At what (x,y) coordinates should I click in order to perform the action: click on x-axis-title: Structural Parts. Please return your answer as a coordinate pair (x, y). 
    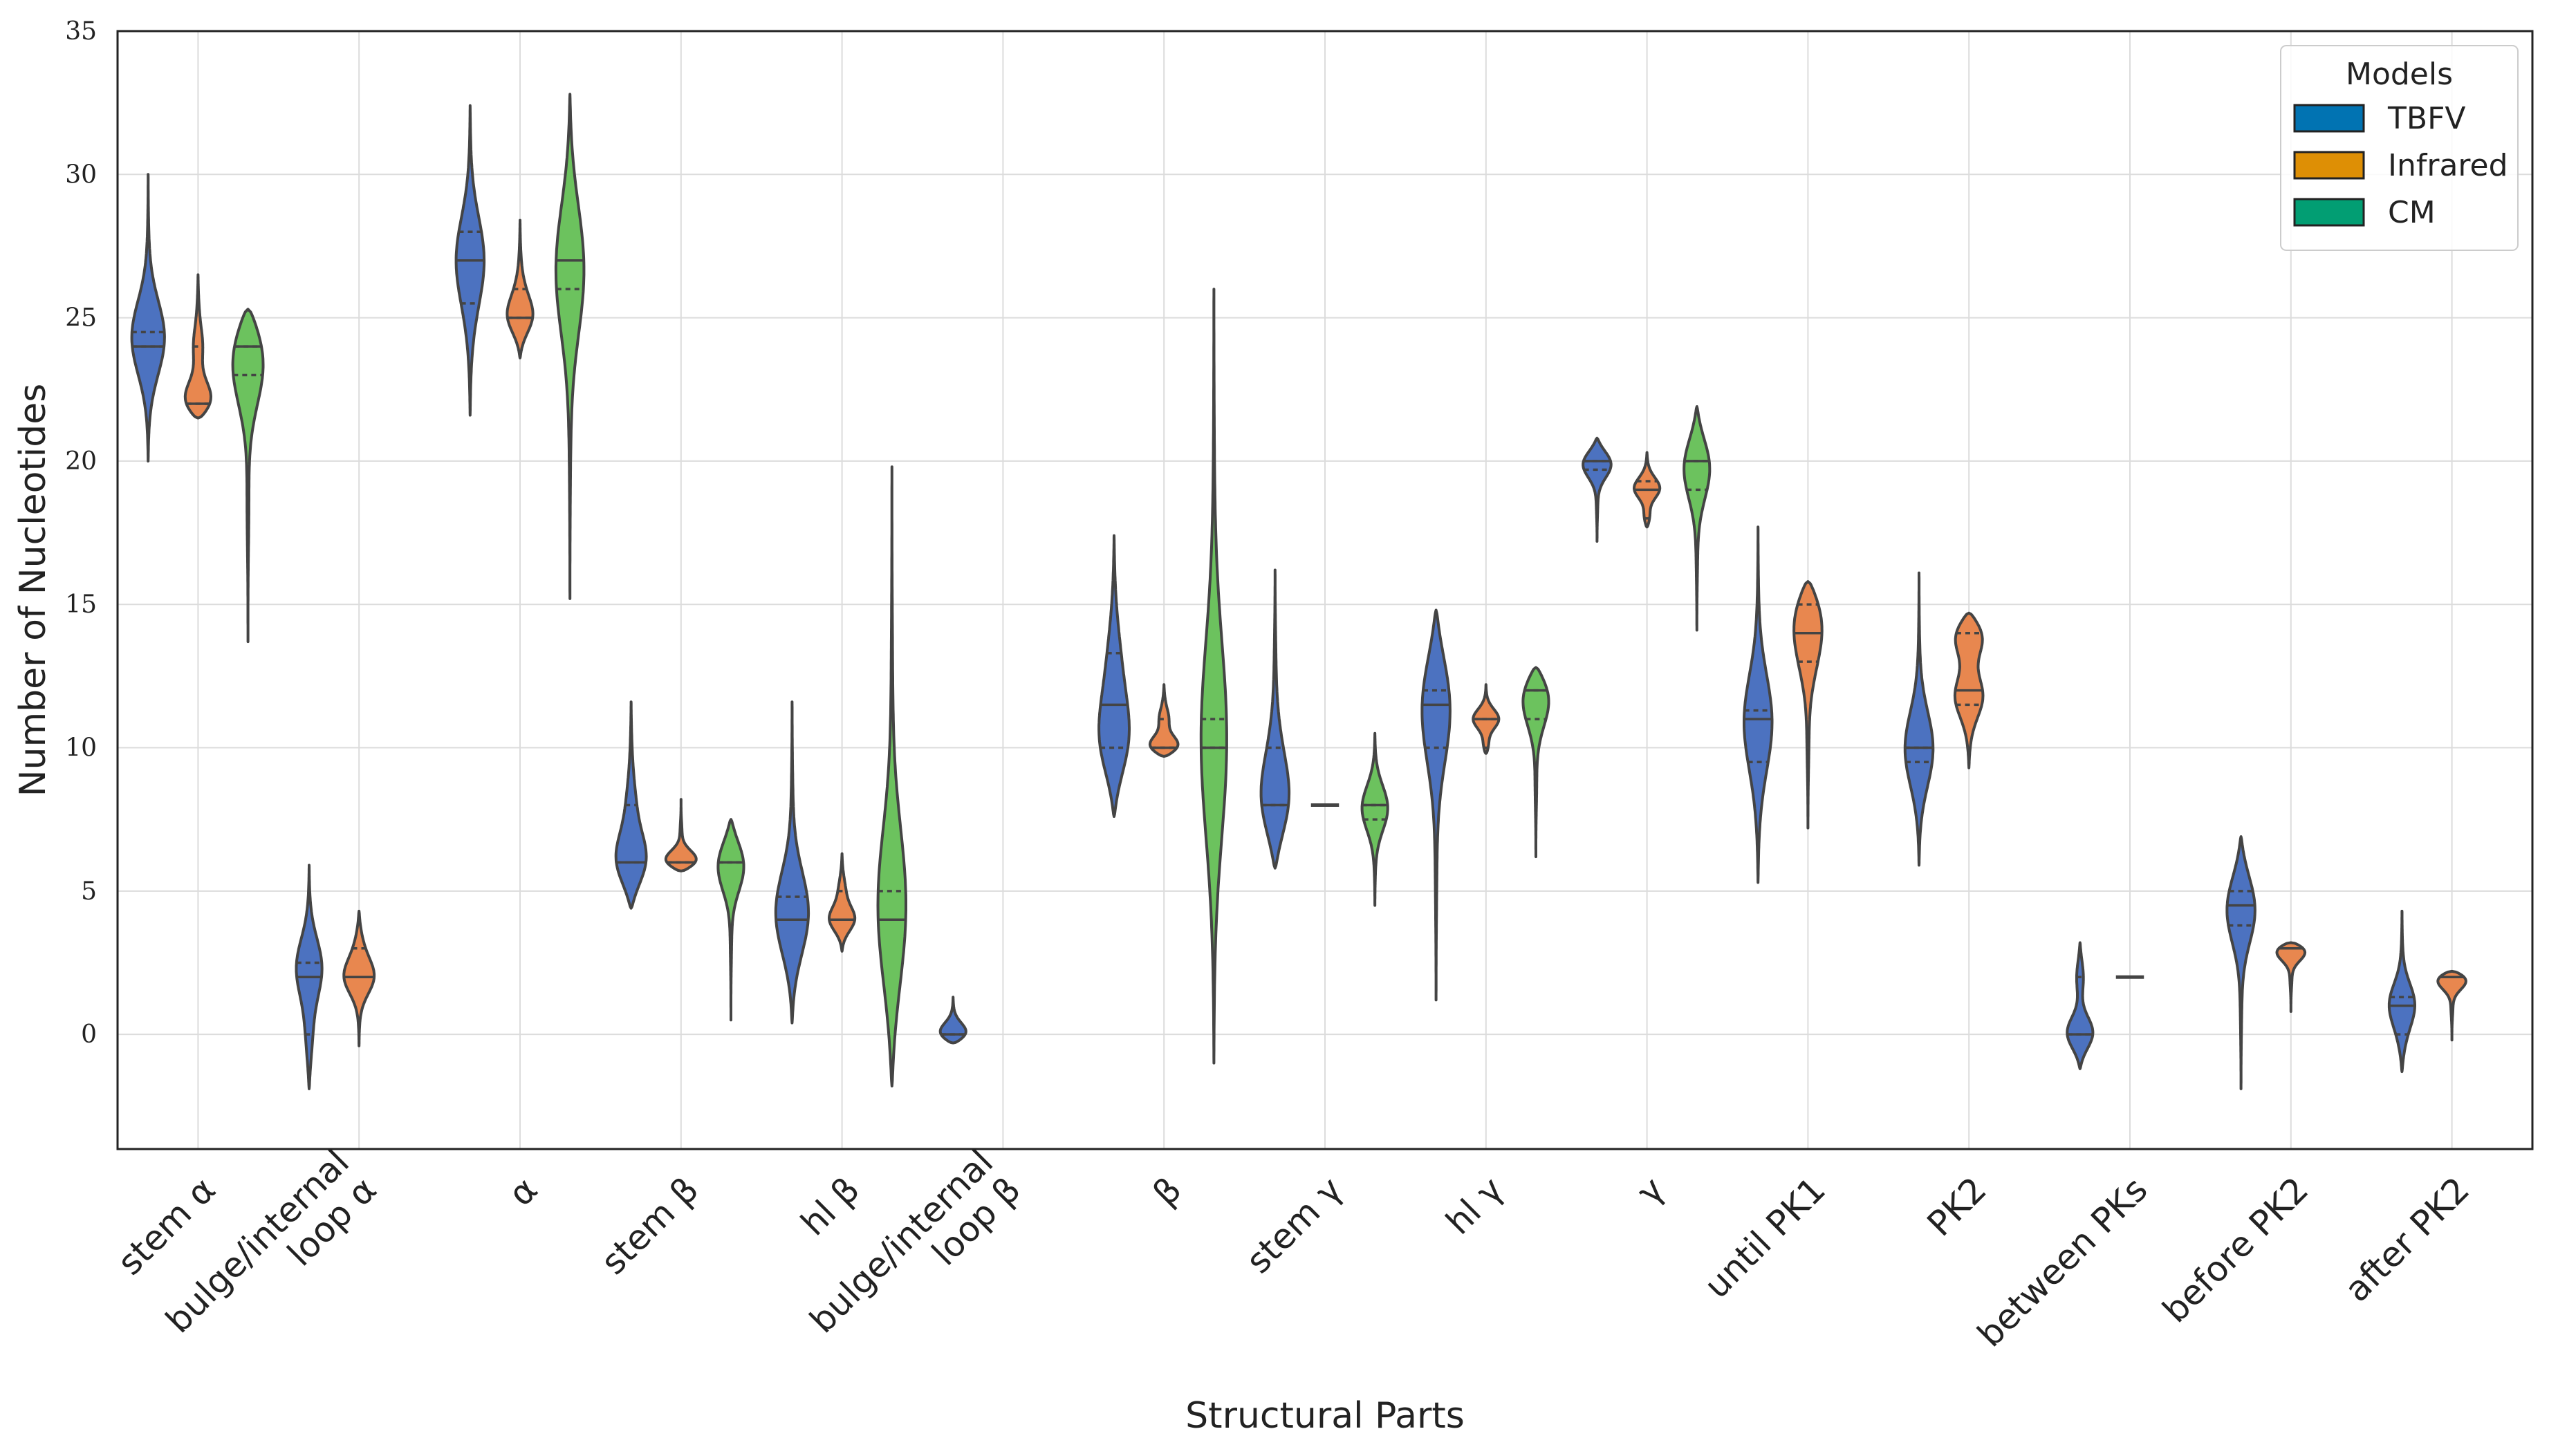
    Looking at the image, I should click on (1325, 1416).